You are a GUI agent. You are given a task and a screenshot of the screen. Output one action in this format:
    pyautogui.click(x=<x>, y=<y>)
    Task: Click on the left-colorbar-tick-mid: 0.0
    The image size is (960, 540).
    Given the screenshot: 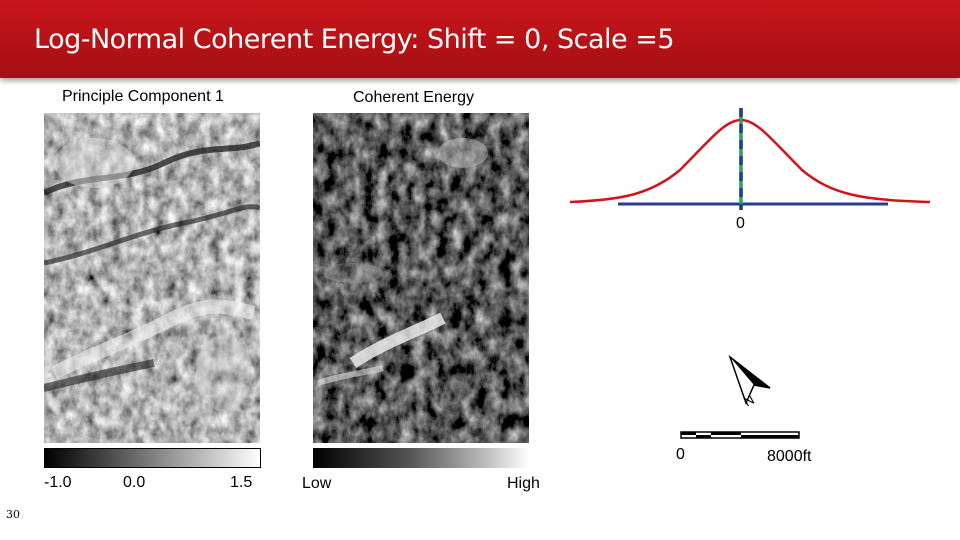 What is the action you would take?
    pyautogui.click(x=134, y=482)
    